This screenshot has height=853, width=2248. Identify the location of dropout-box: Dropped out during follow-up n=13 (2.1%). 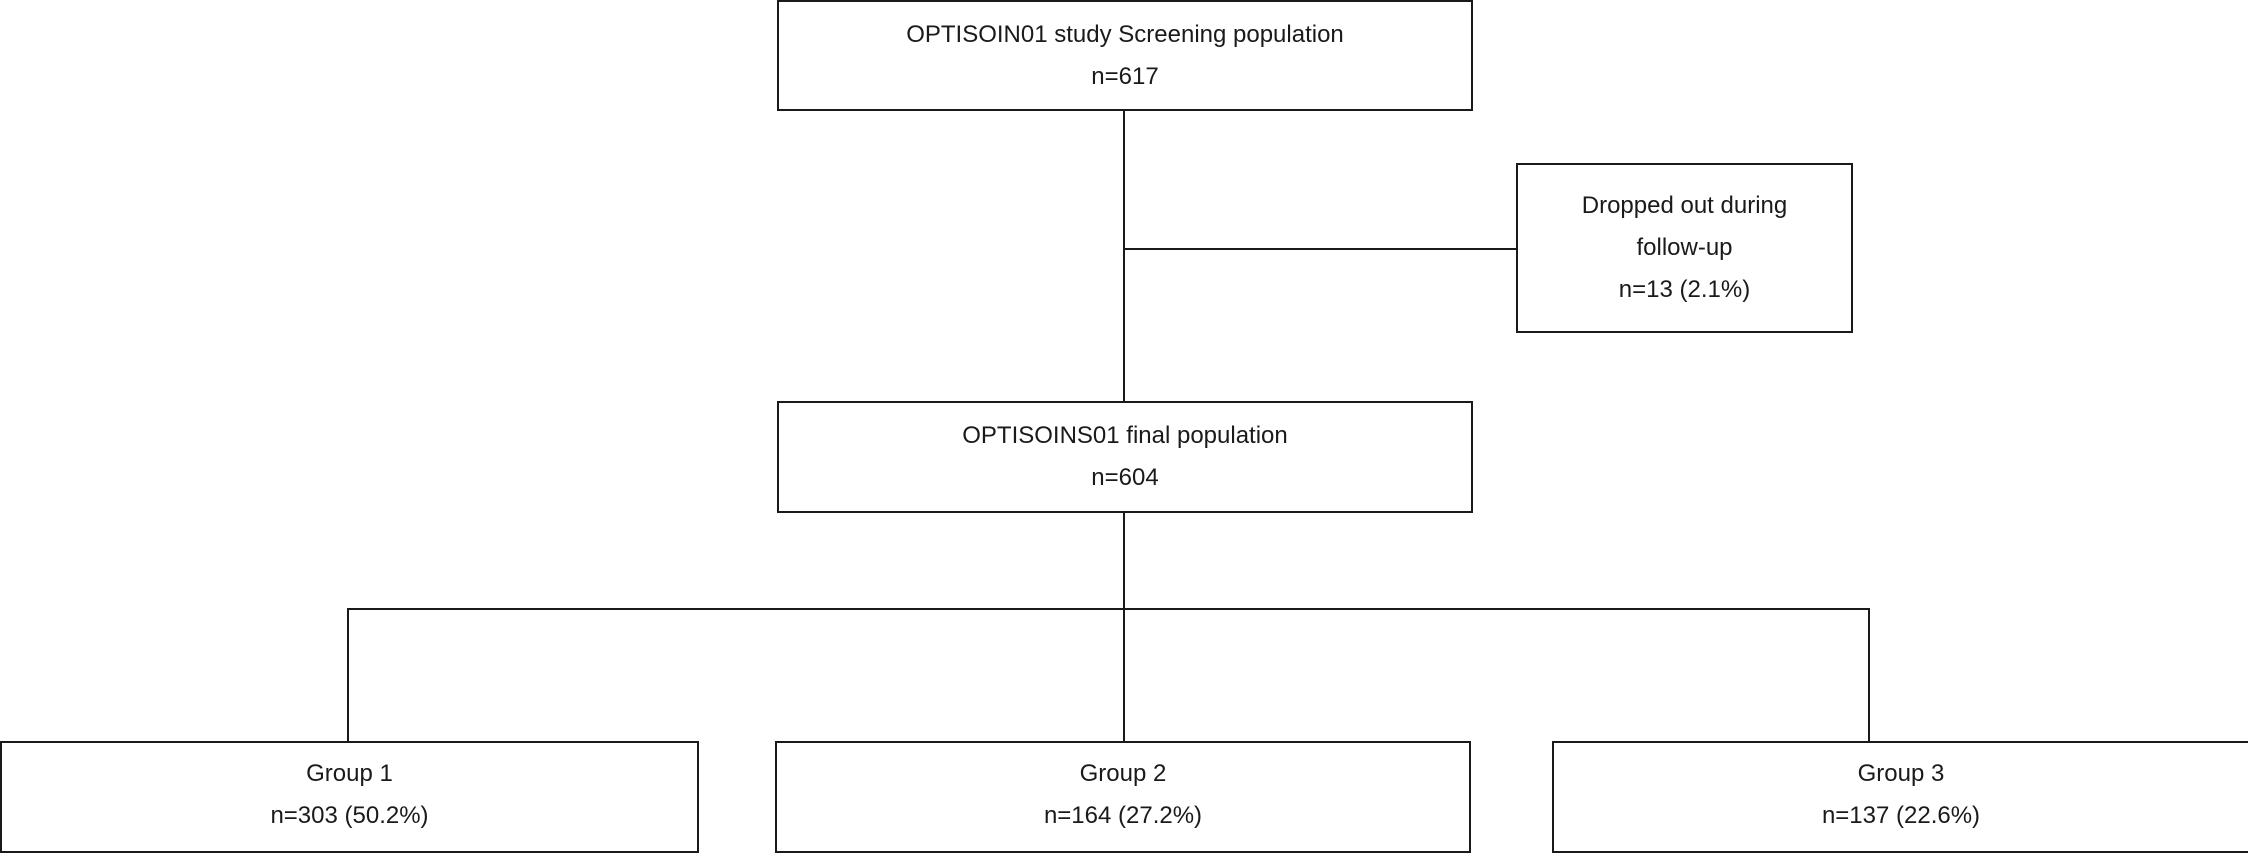
(1684, 248).